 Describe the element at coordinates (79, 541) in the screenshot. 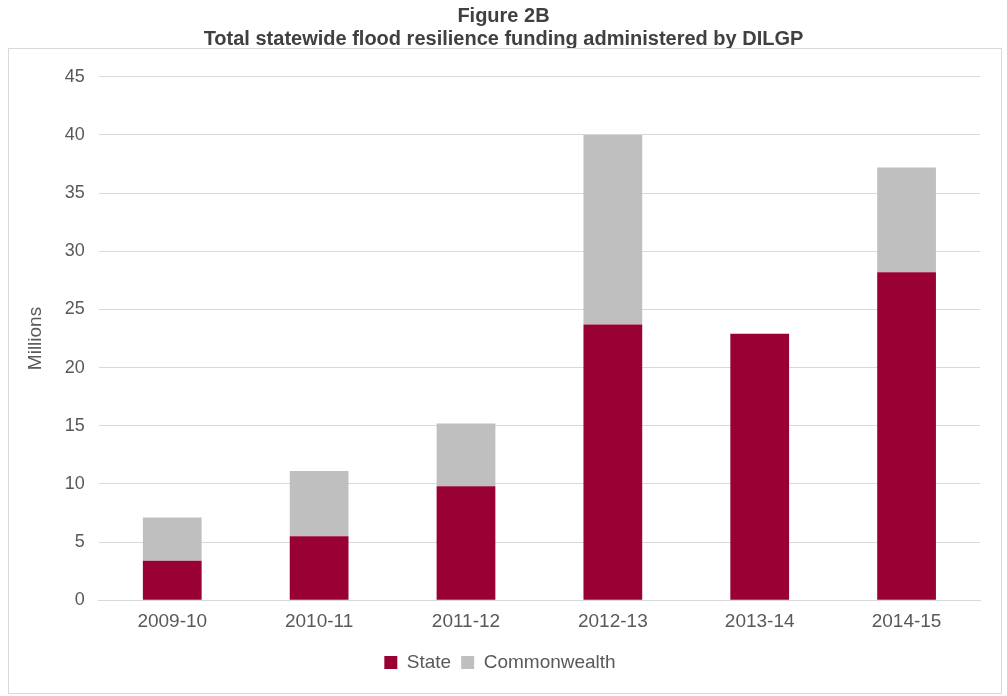

I see `y-tick-label: 5` at that location.